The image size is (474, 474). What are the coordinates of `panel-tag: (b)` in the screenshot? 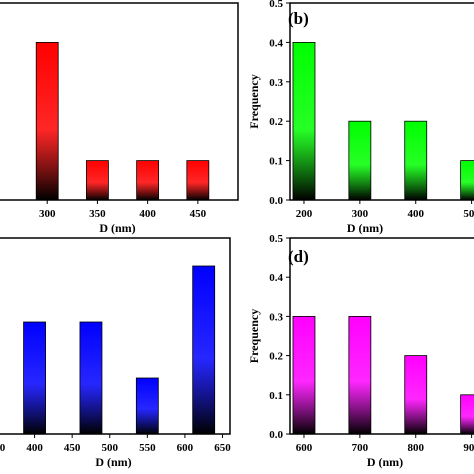 It's located at (298, 18).